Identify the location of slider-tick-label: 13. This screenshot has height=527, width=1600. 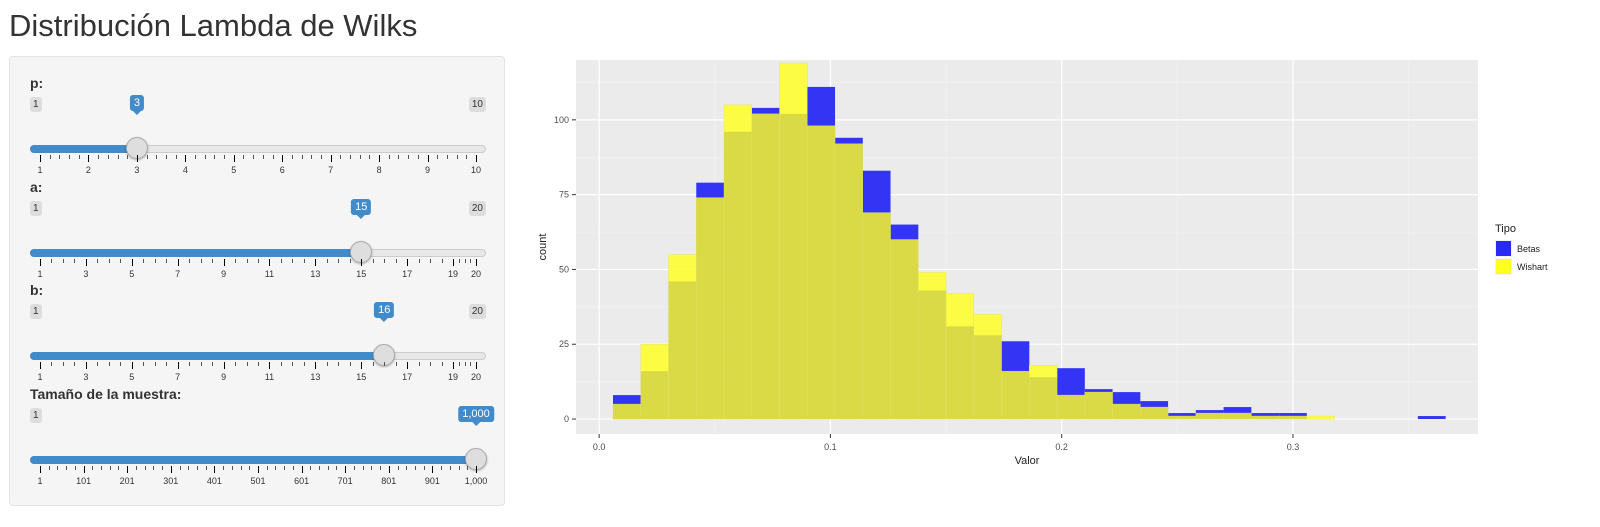
(315, 274).